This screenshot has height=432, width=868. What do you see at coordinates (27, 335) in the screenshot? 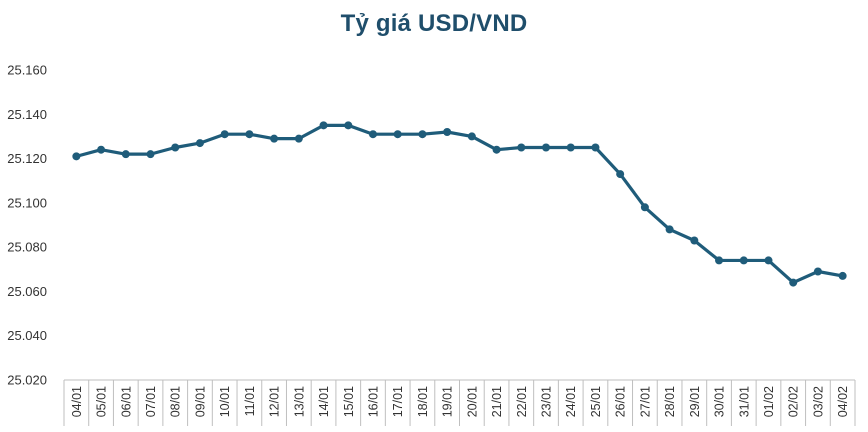
I see `y-tick-label: 25.040` at bounding box center [27, 335].